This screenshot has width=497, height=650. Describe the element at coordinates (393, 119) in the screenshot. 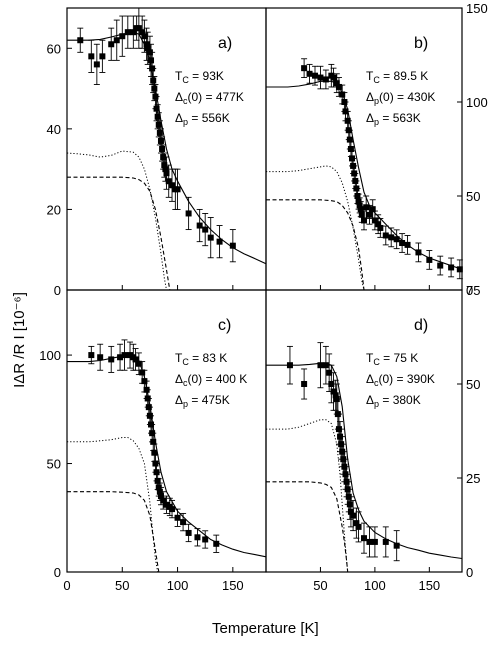

I see `parameter-annotation: Δp = 563K` at that location.